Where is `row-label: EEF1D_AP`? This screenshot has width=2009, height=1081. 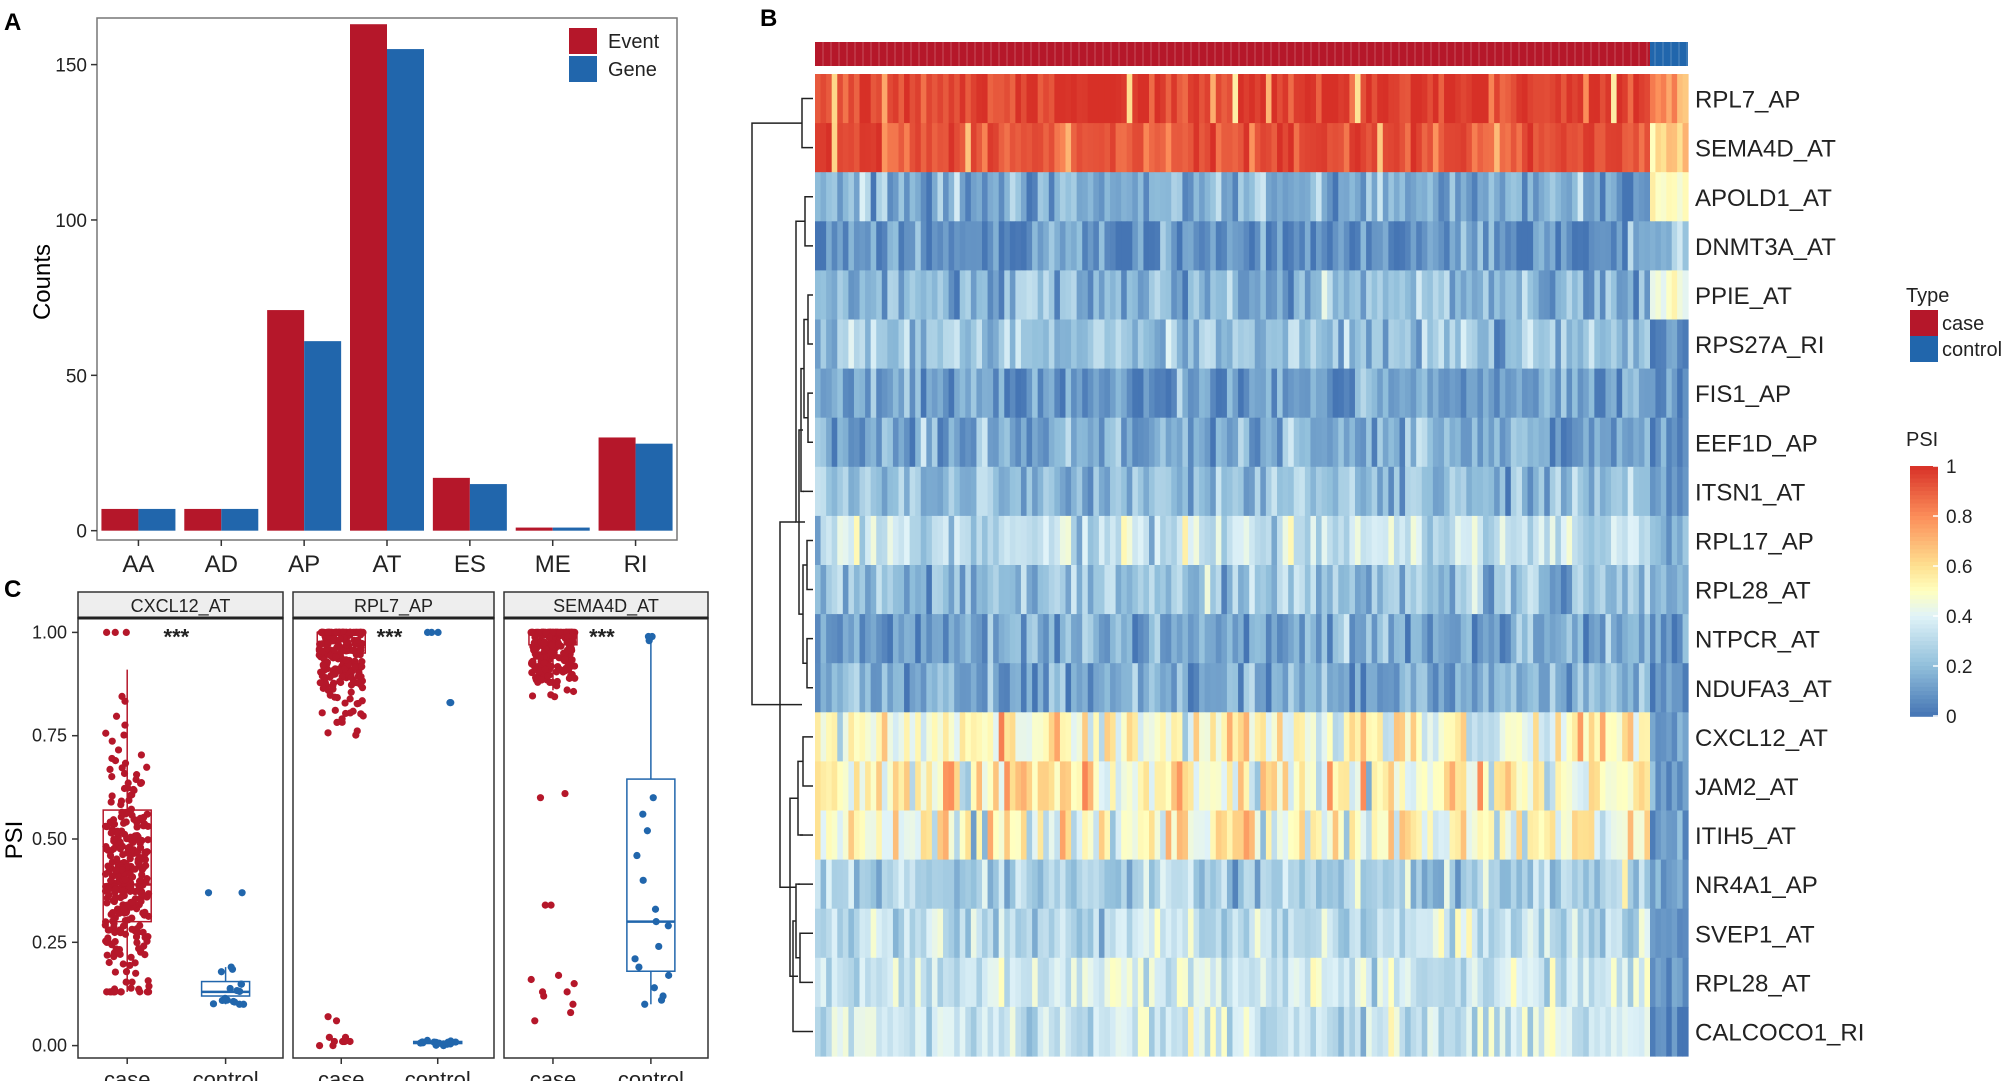 row-label: EEF1D_AP is located at coordinates (1756, 443).